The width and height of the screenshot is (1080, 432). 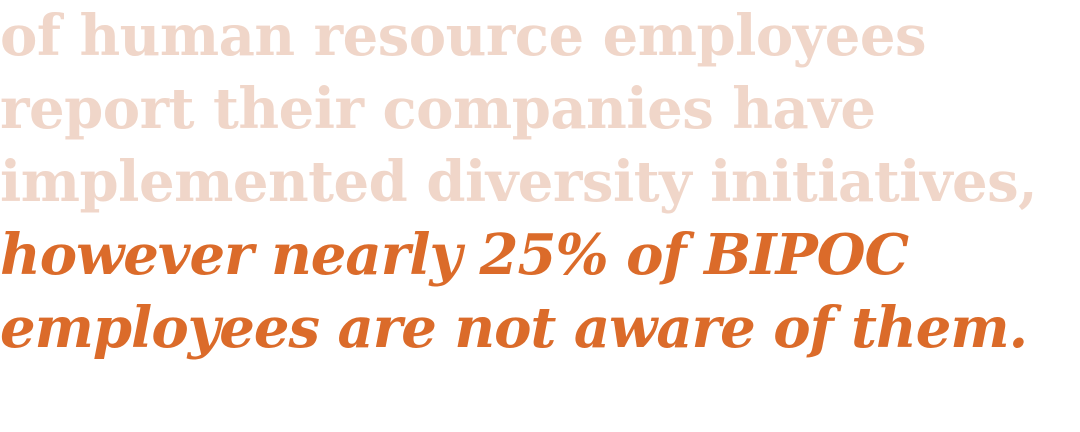 I want to click on quote-line-3: implemented diversity initiatives,, so click(x=519, y=182).